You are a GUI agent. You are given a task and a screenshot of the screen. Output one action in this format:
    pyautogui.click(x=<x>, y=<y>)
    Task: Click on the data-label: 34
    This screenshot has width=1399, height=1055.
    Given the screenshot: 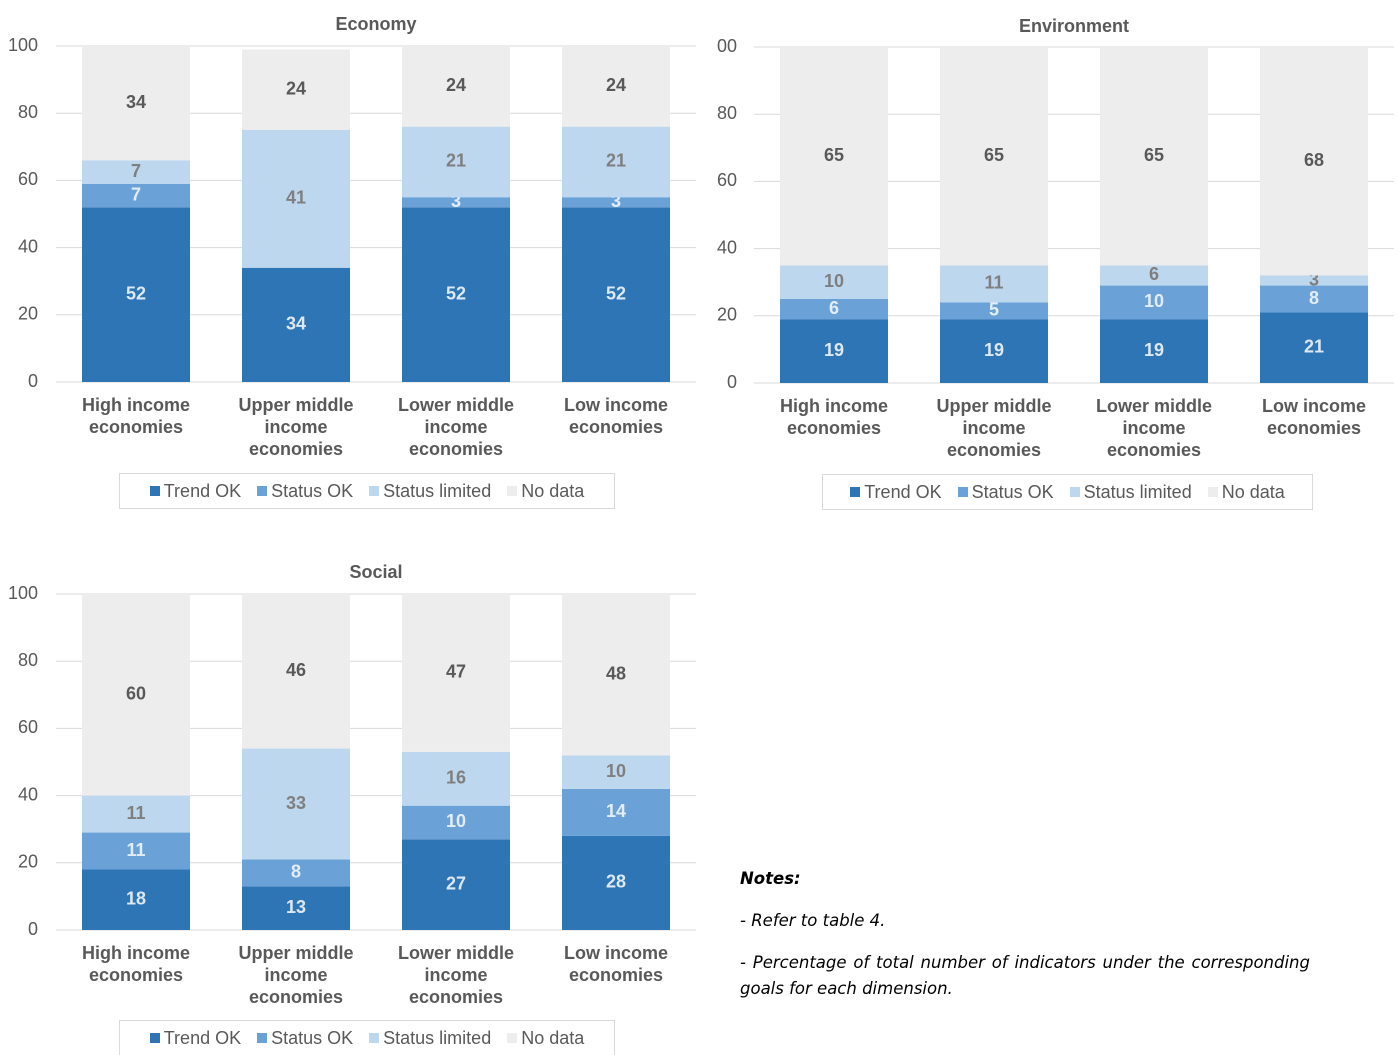 What is the action you would take?
    pyautogui.click(x=136, y=102)
    